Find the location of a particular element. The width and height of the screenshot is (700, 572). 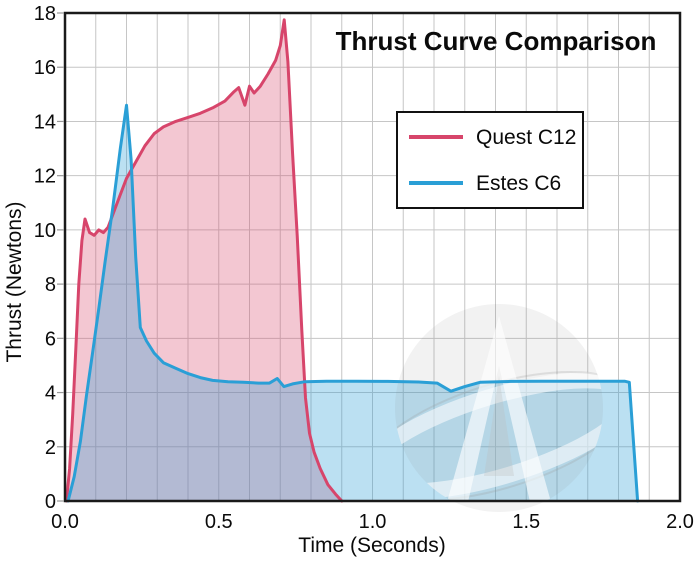

legend-entry-estes-c6: Estes C6 is located at coordinates (485, 183).